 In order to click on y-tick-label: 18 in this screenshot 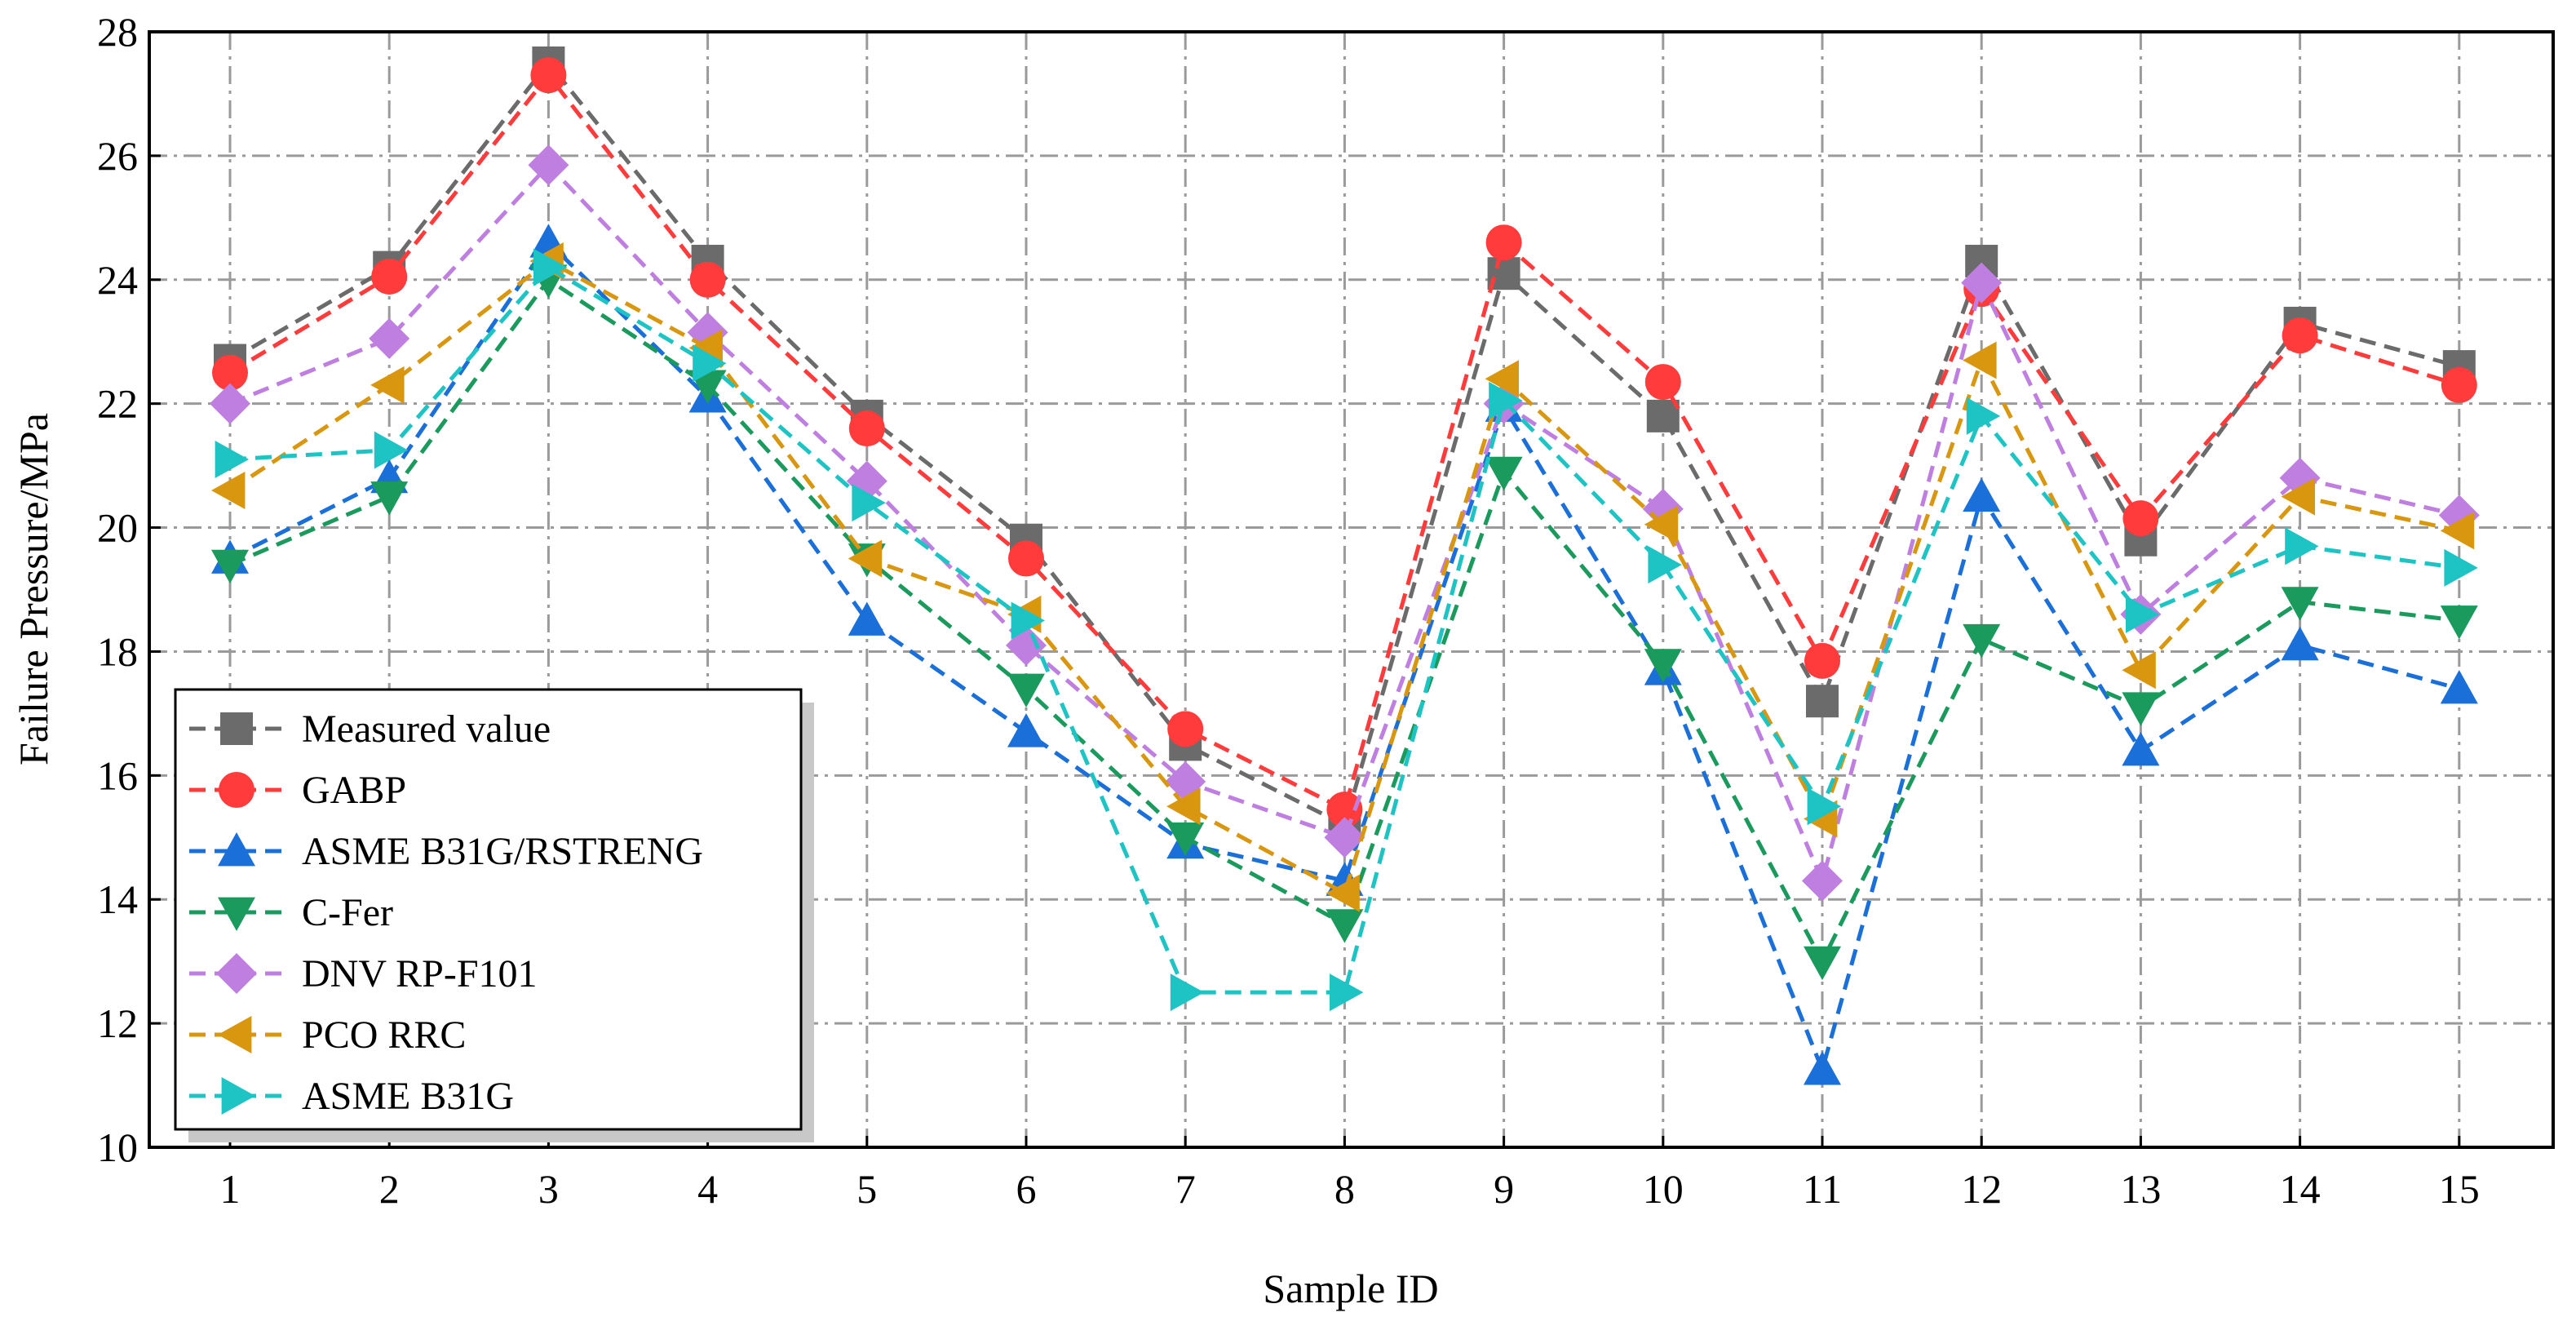, I will do `click(117, 651)`.